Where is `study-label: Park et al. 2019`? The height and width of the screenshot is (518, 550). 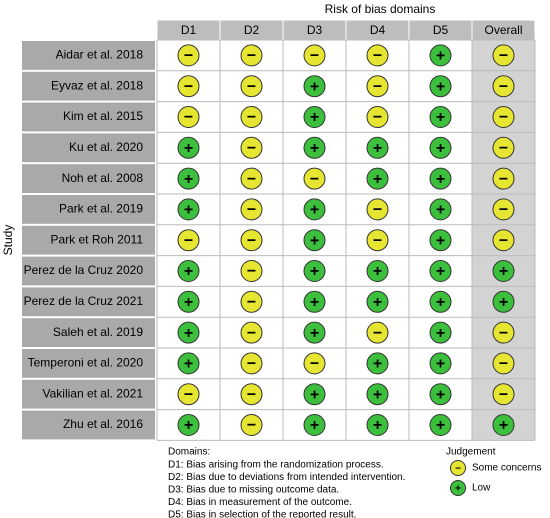 study-label: Park et al. 2019 is located at coordinates (101, 209).